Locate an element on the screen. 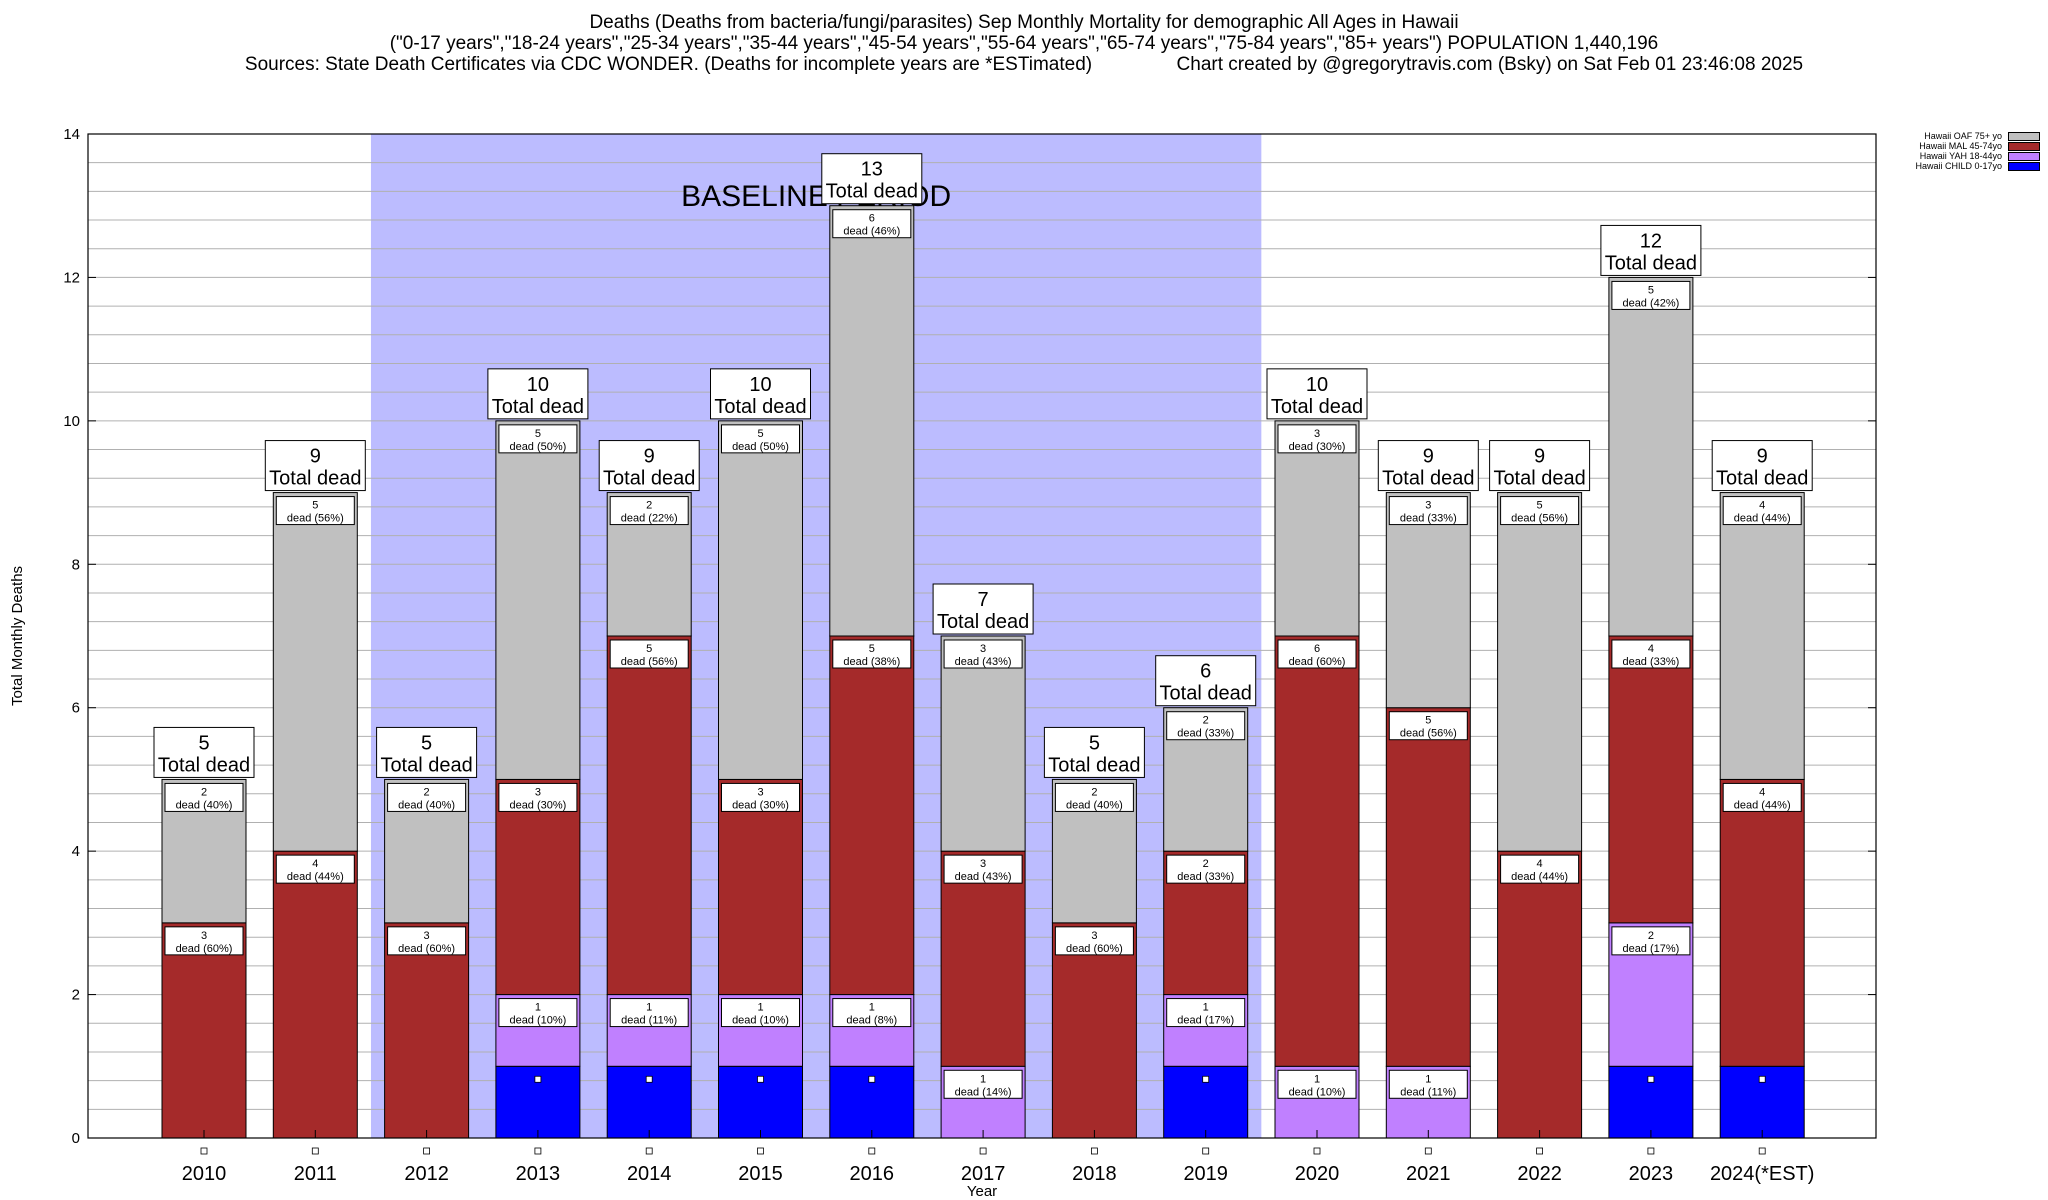 The image size is (2048, 1200). y-tick-label: 8 is located at coordinates (76, 564).